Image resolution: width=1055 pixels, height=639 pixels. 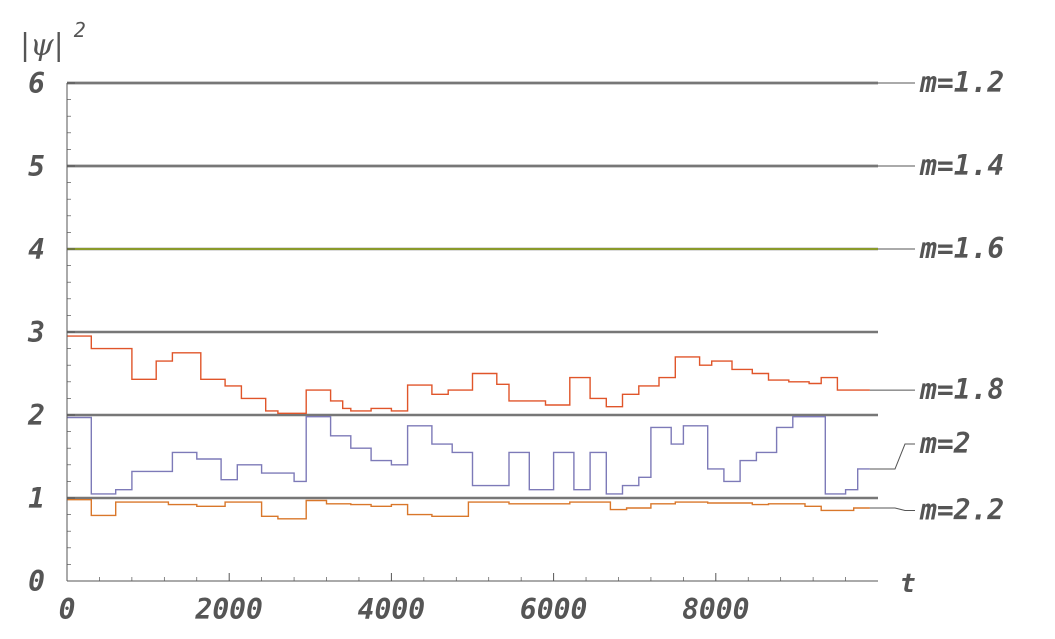 I want to click on x-tick-label: 0, so click(x=67, y=609).